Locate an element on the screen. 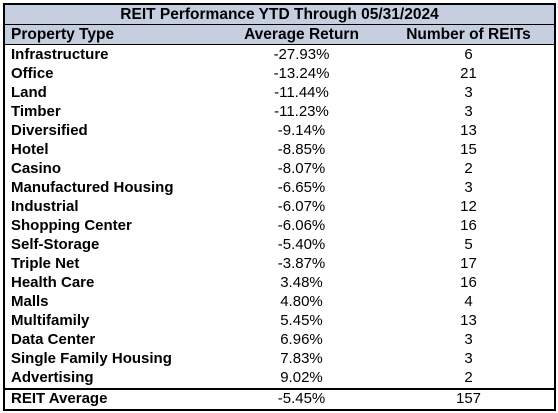 Image resolution: width=558 pixels, height=413 pixels. table-row: Land -11.44% 3 is located at coordinates (279, 92).